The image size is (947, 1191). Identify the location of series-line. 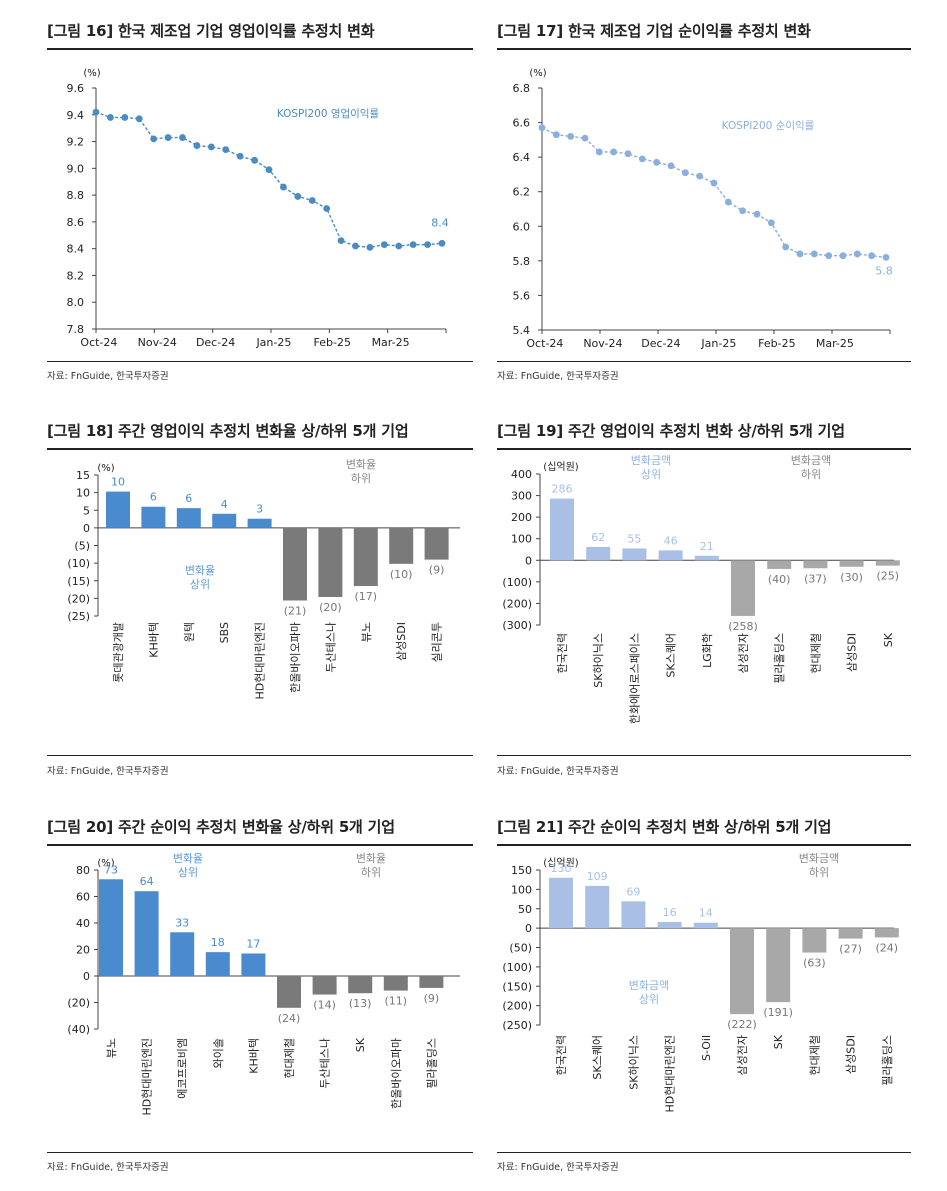
(714, 193).